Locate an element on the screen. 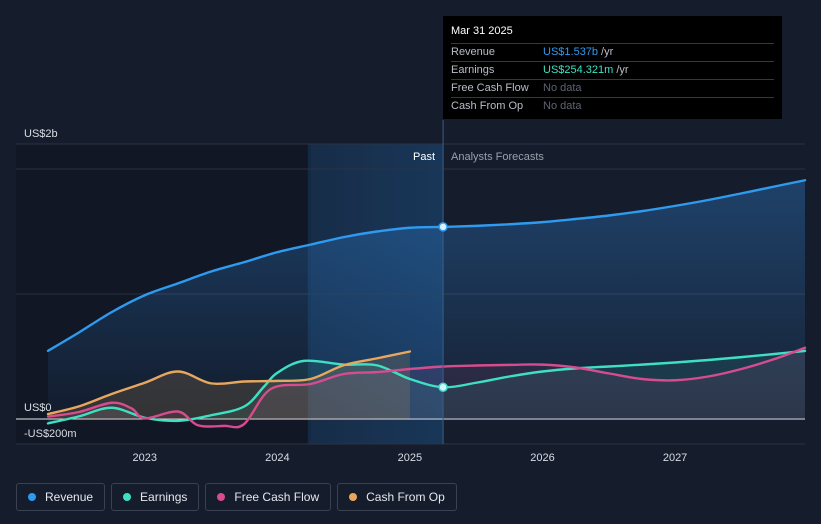 This screenshot has width=821, height=524. revenue-marker is located at coordinates (443, 227).